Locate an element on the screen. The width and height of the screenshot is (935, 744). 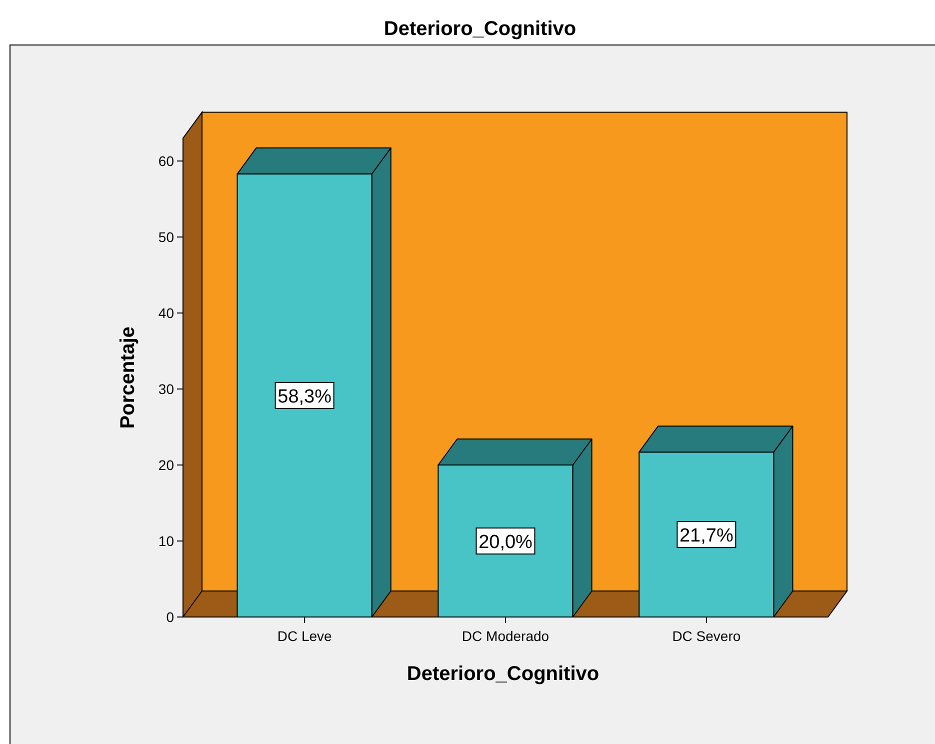
x-tick-label: DC Moderado is located at coordinates (506, 636).